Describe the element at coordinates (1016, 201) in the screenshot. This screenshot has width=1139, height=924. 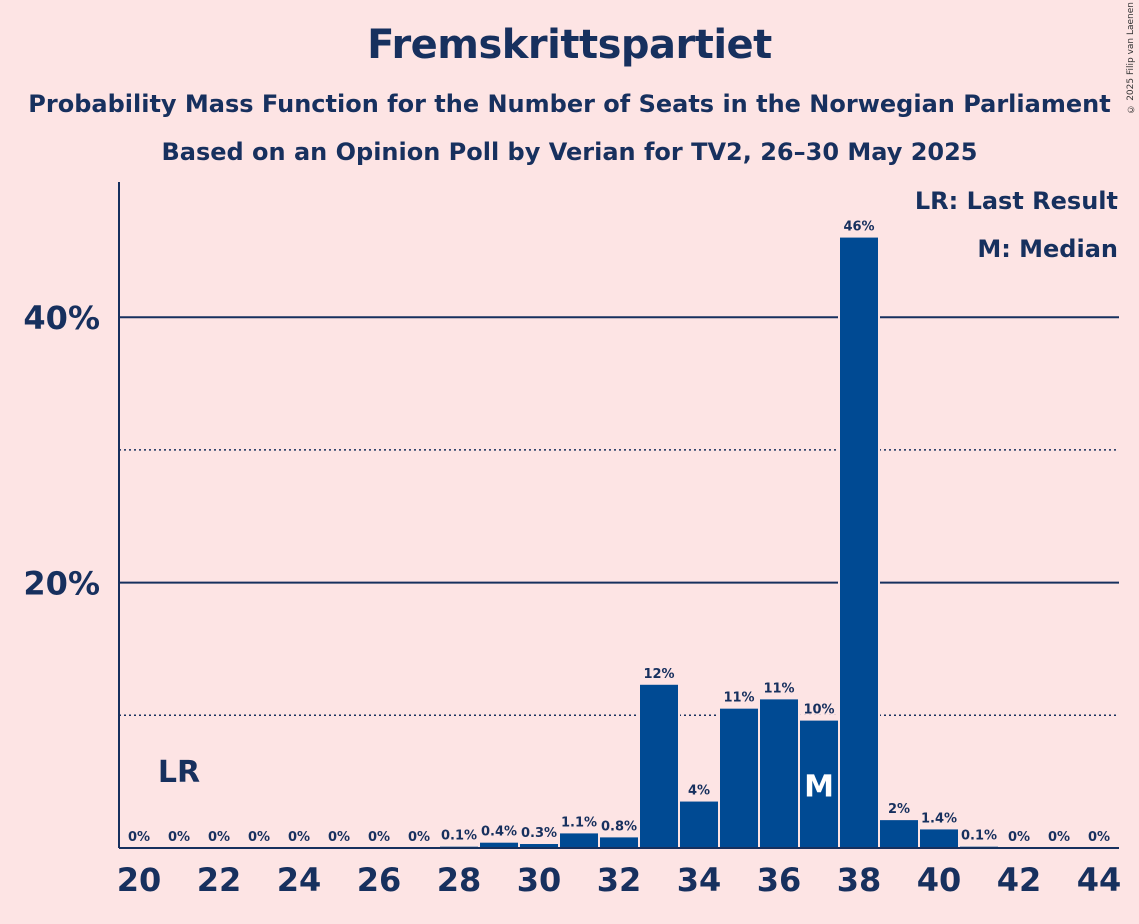
I see `legend-last-result: LR: Last Result` at that location.